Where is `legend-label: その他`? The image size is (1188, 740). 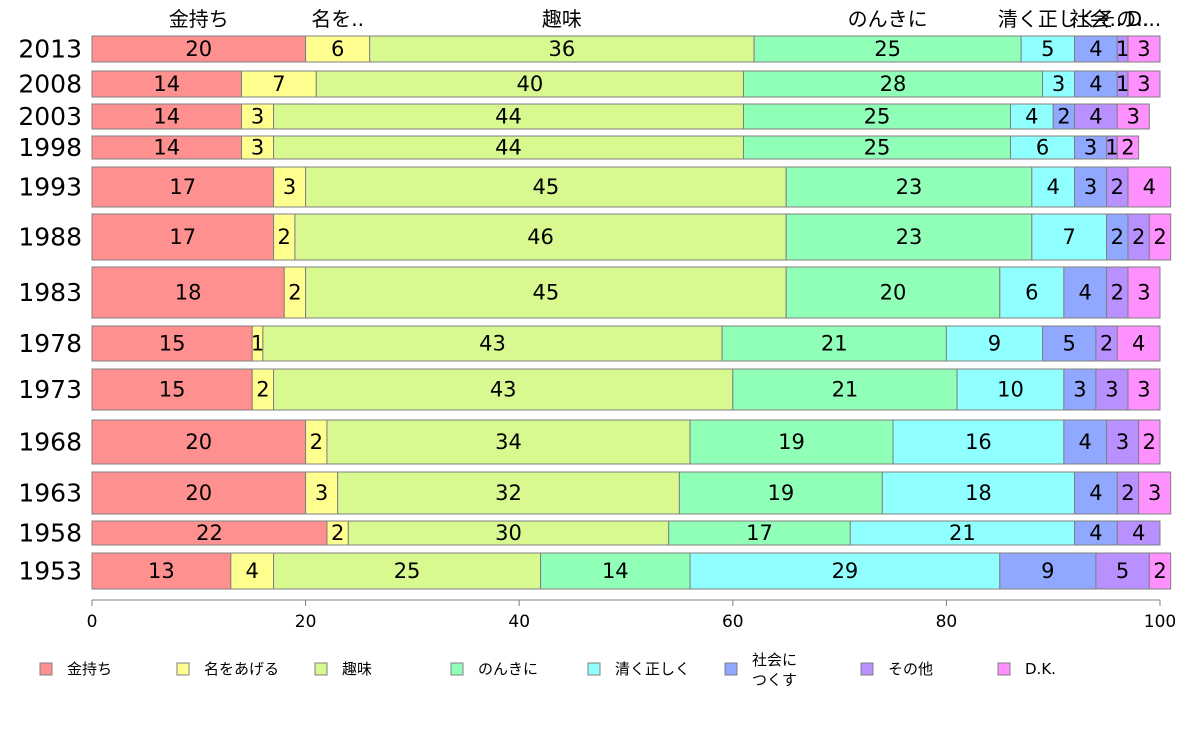 legend-label: その他 is located at coordinates (910, 669).